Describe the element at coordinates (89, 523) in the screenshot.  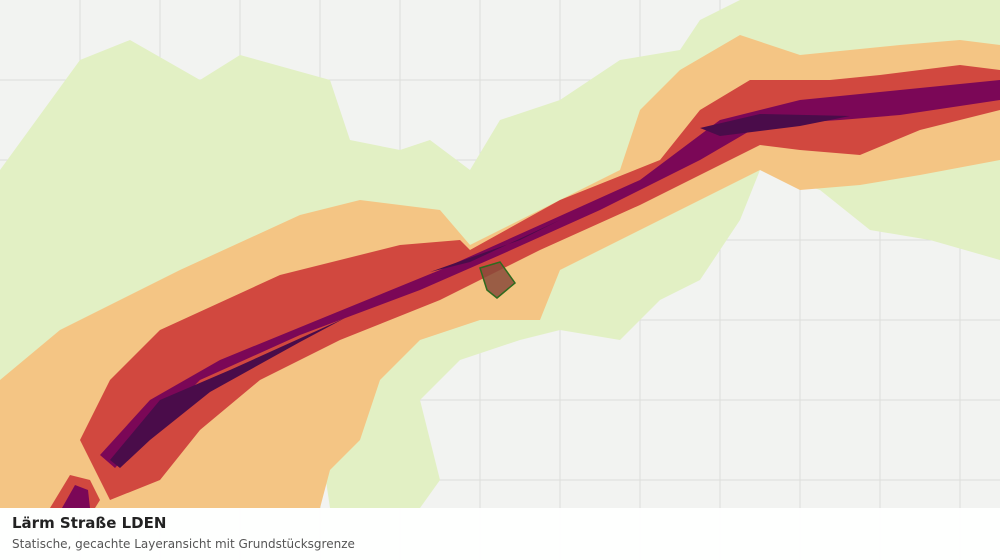
I see `map-title: Lärm Straße LDEN` at that location.